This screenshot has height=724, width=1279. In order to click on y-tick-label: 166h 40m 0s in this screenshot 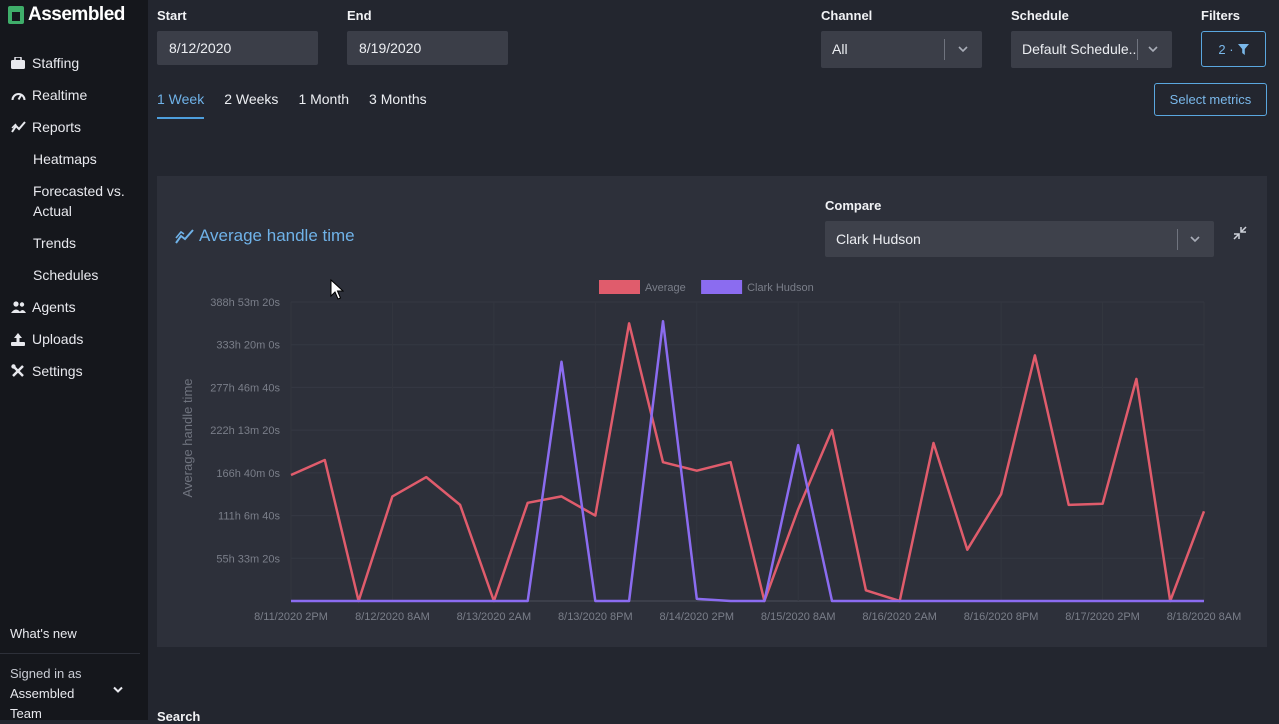, I will do `click(248, 474)`.